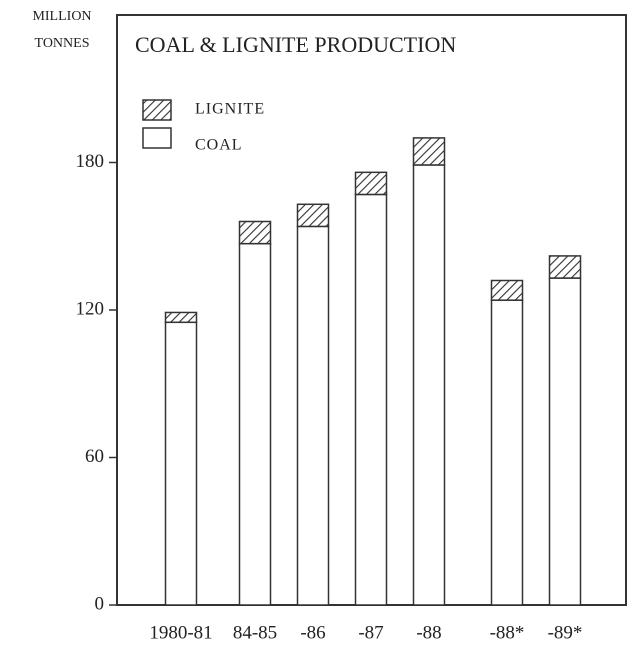  Describe the element at coordinates (100, 603) in the screenshot. I see `y-tick-label: 0` at that location.